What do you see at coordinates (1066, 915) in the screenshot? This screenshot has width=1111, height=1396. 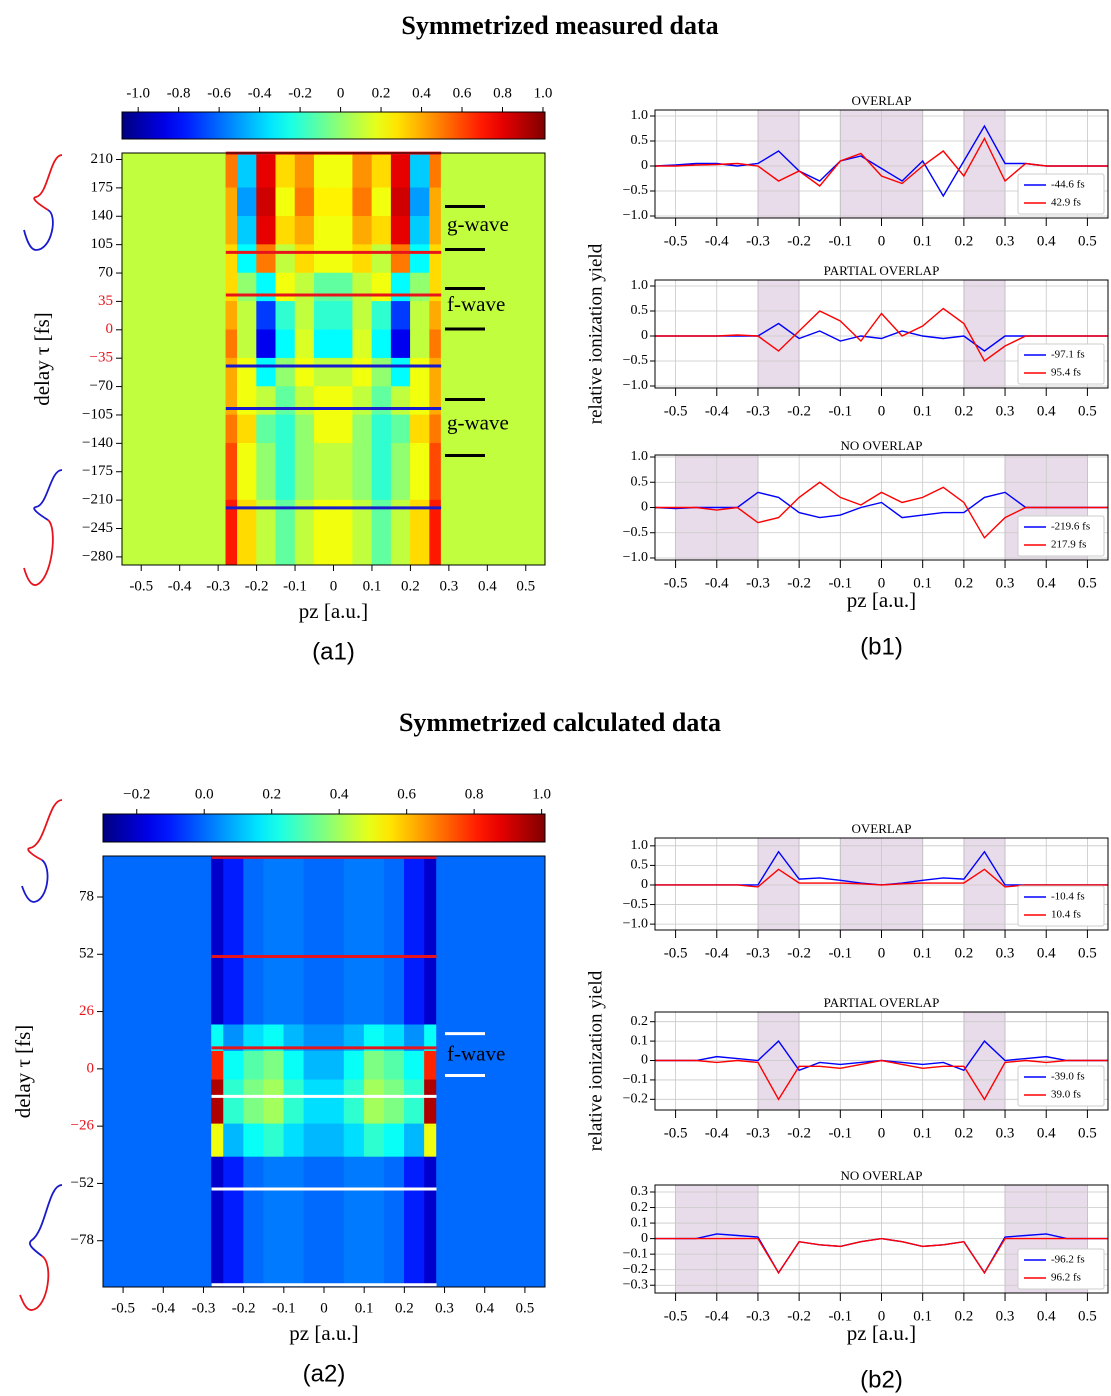 I see `legend-label: 10.4 fs` at bounding box center [1066, 915].